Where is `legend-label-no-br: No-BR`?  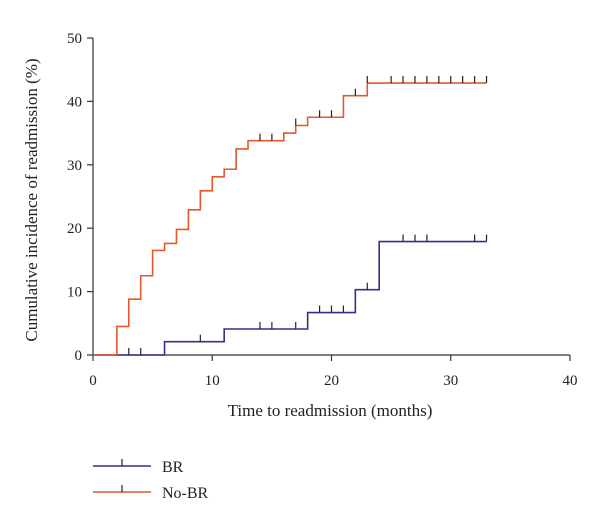 legend-label-no-br: No-BR is located at coordinates (185, 493).